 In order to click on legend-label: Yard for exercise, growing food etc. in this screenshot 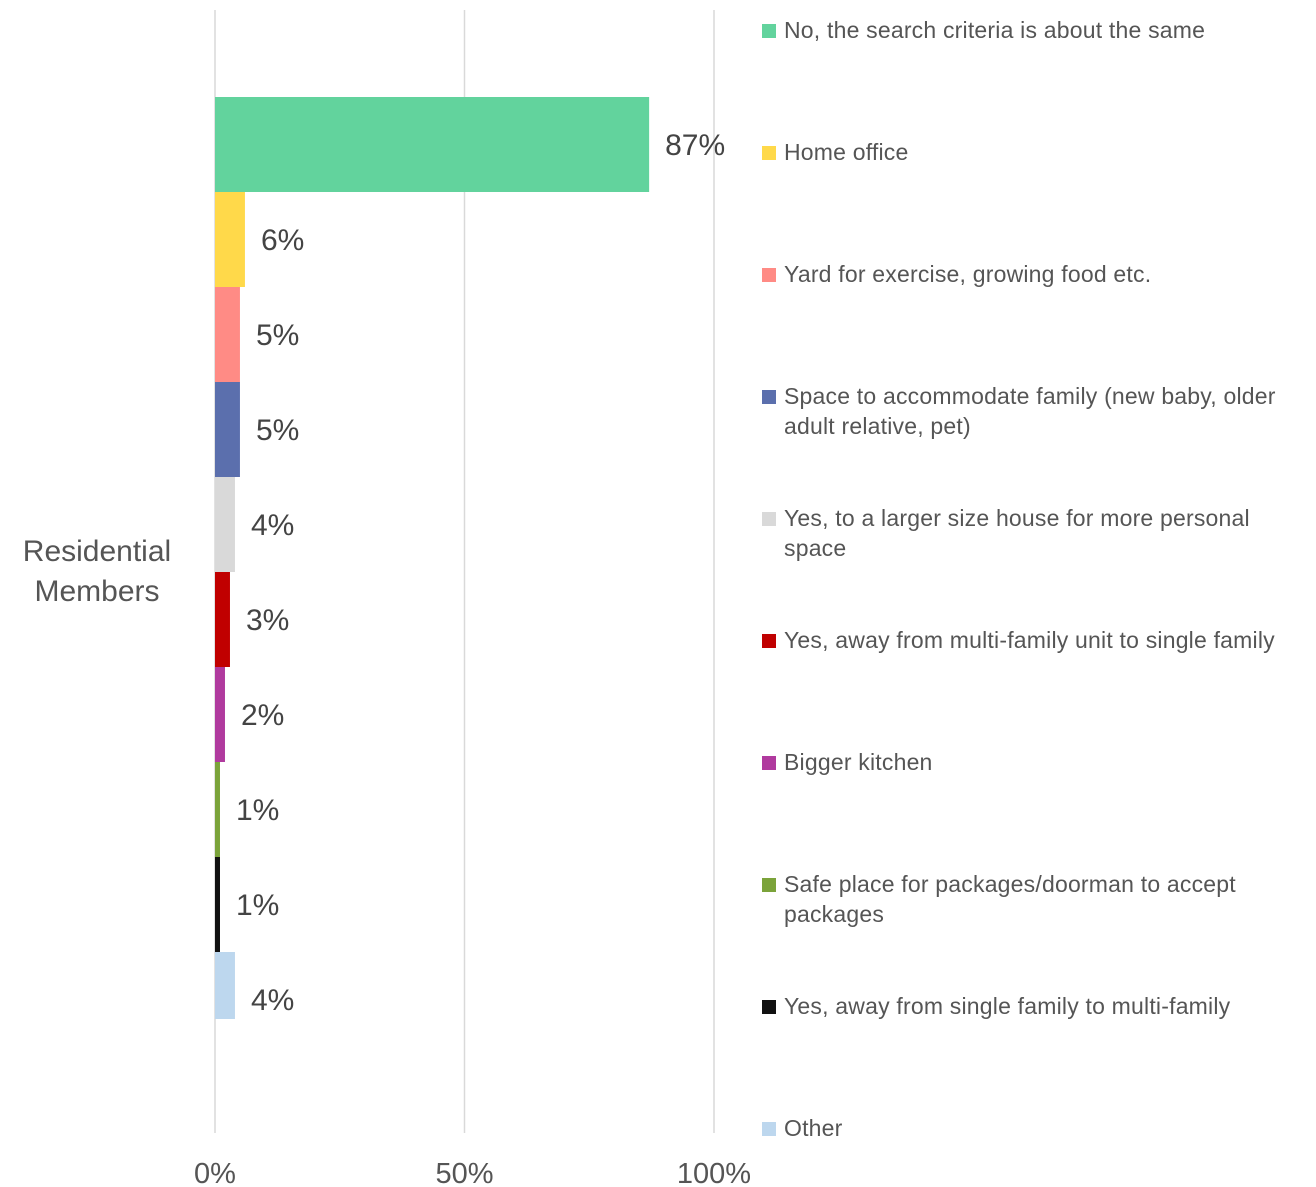, I will do `click(968, 274)`.